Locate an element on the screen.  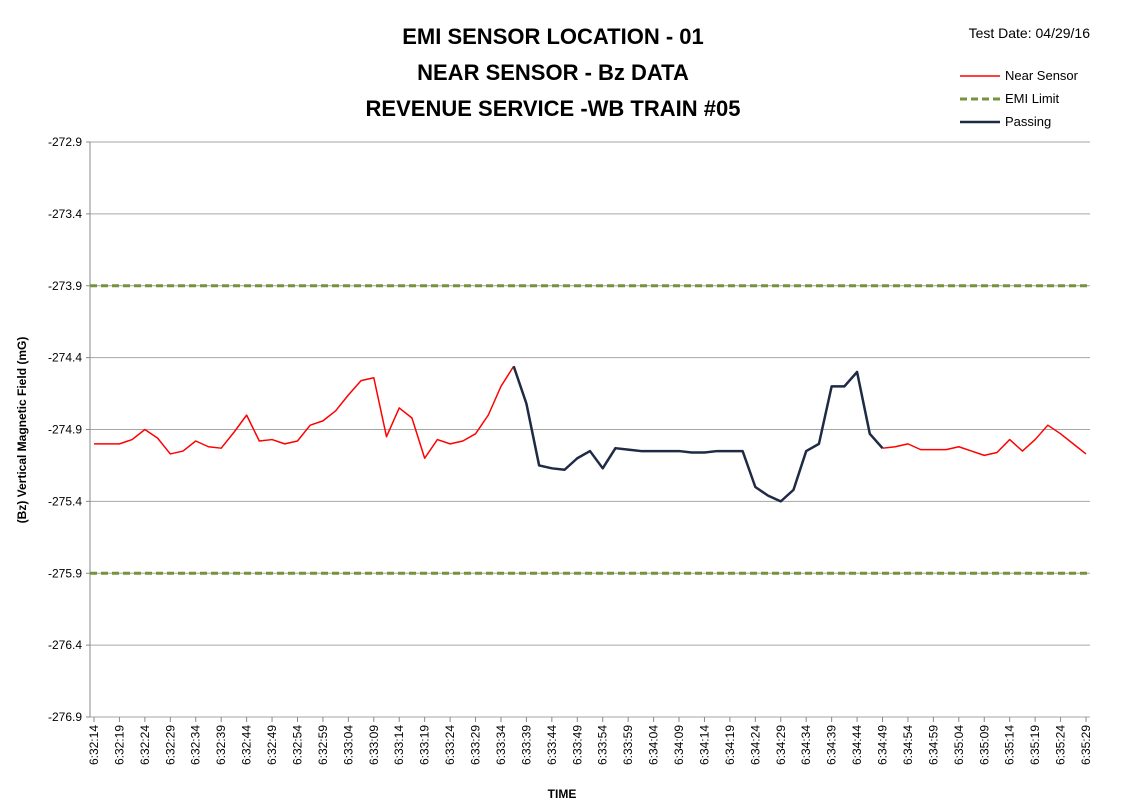
x-tick-label: 6:33:24 is located at coordinates (450, 745).